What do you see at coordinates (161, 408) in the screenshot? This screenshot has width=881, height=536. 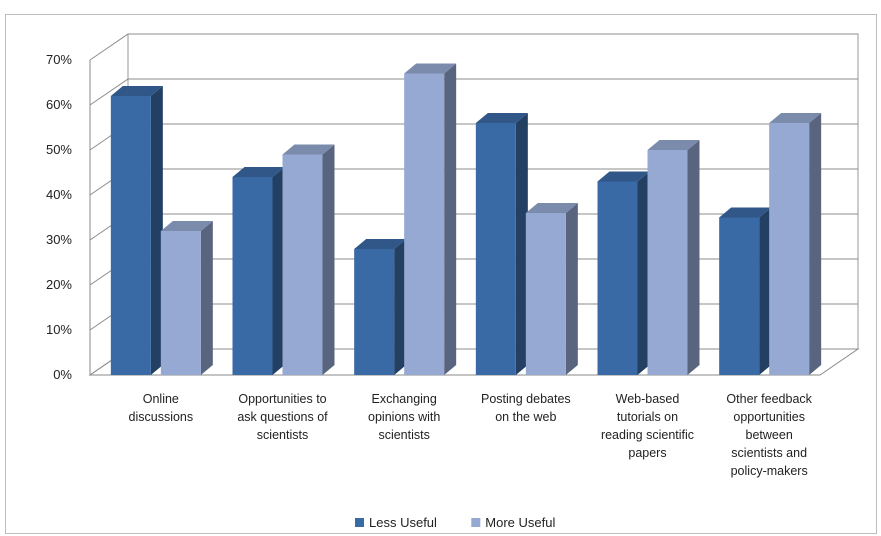 I see `category-label: Online discussions` at bounding box center [161, 408].